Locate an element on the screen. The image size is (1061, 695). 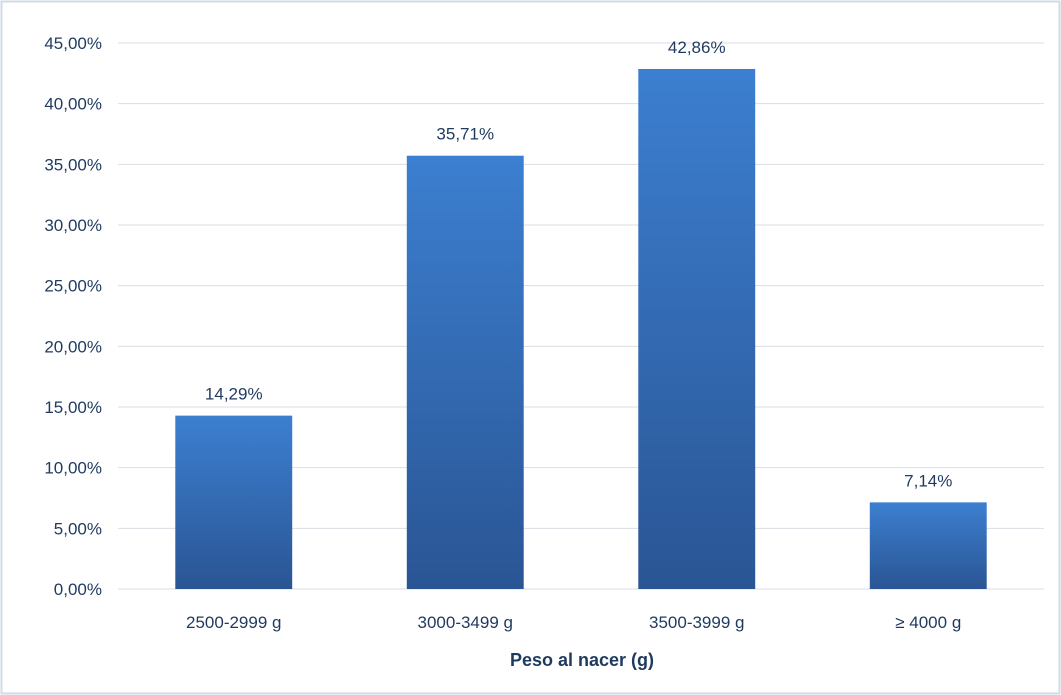
y-tick-label: 10,00% is located at coordinates (73, 468).